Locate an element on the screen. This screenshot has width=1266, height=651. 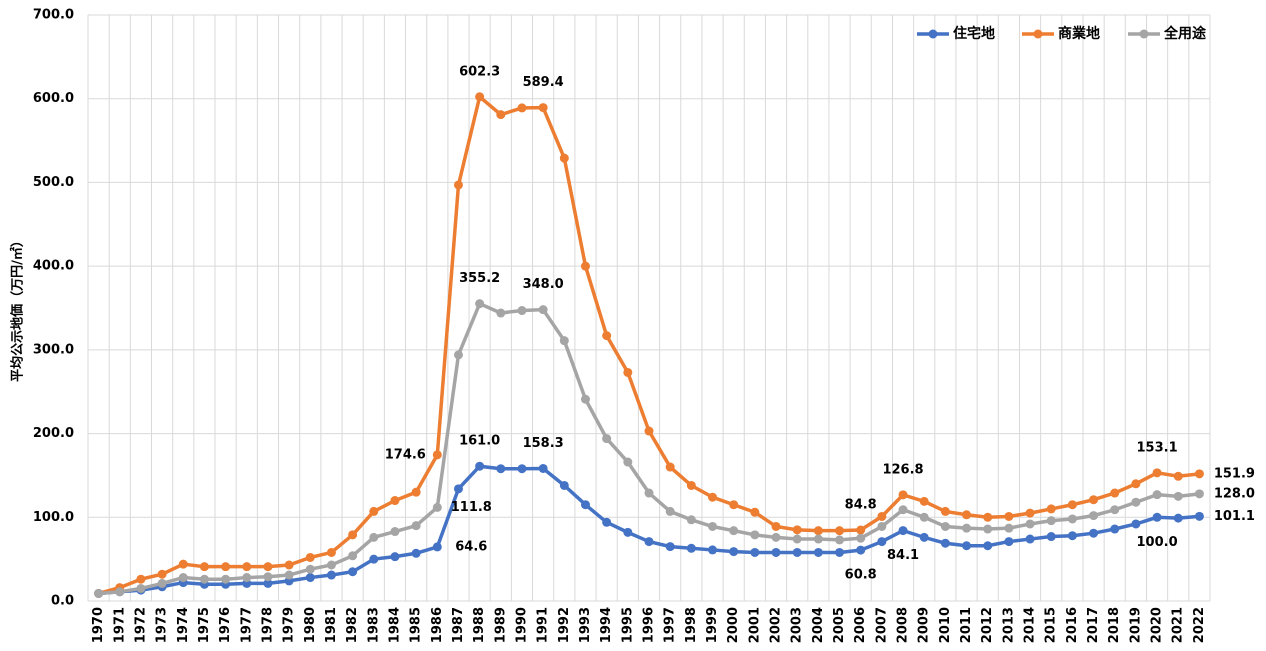
x-tick-label: 1973 is located at coordinates (162, 625).